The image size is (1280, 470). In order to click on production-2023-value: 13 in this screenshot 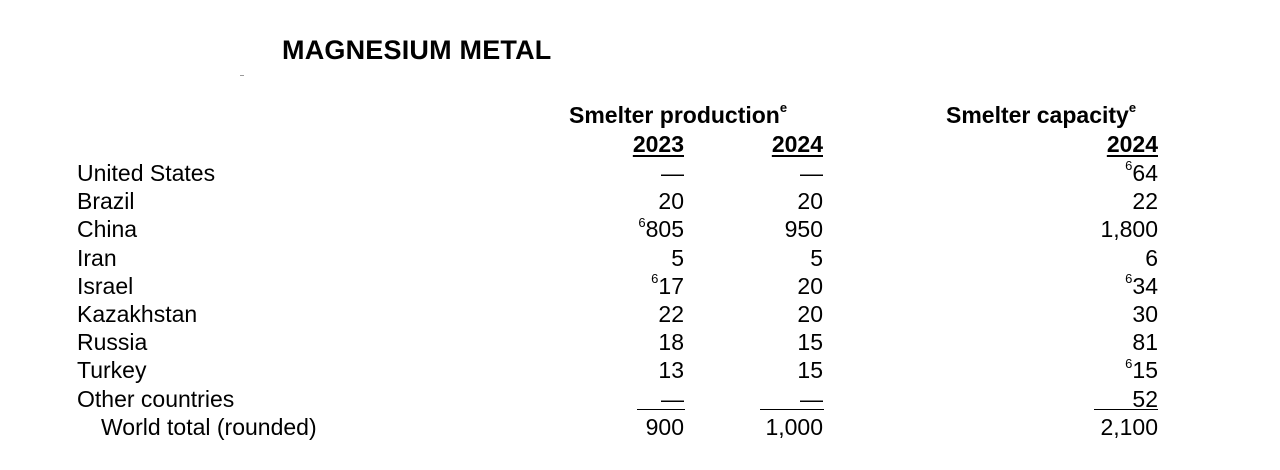, I will do `click(671, 370)`.